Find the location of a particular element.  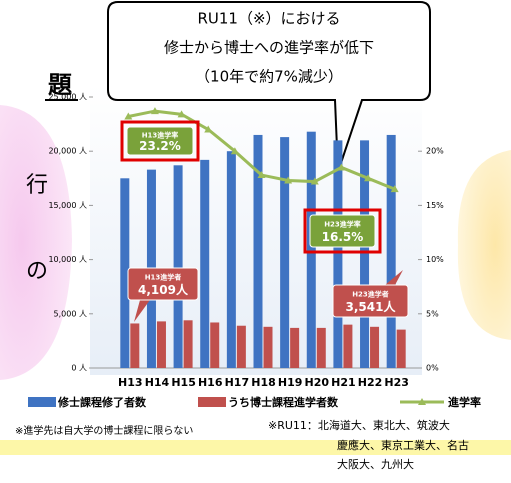

bottom-band is located at coordinates (255, 447).